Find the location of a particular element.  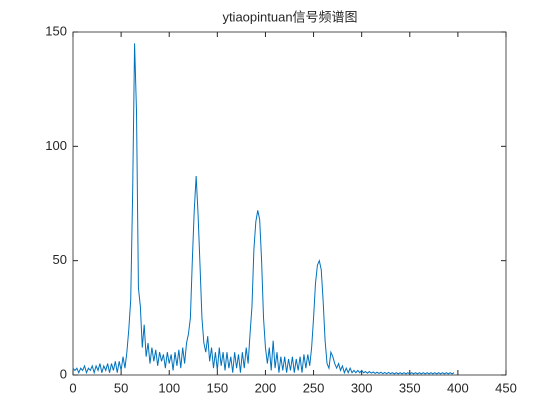

y-tick-label: 150 is located at coordinates (56, 30).